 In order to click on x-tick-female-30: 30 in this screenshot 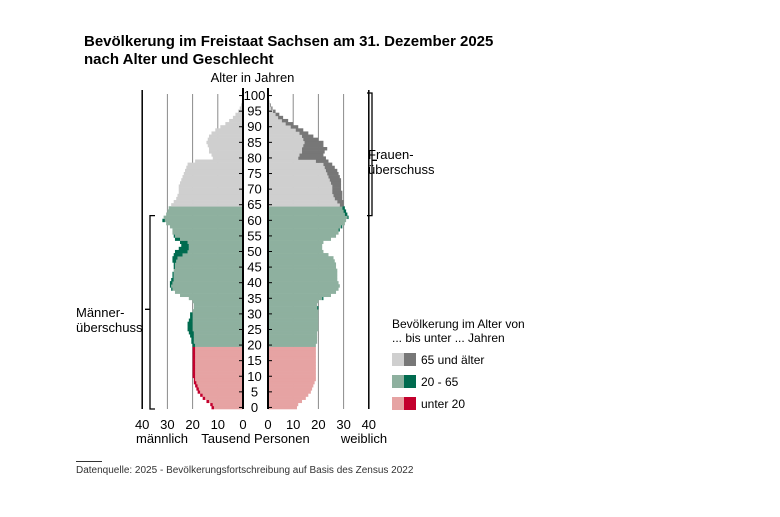, I will do `click(343, 424)`.